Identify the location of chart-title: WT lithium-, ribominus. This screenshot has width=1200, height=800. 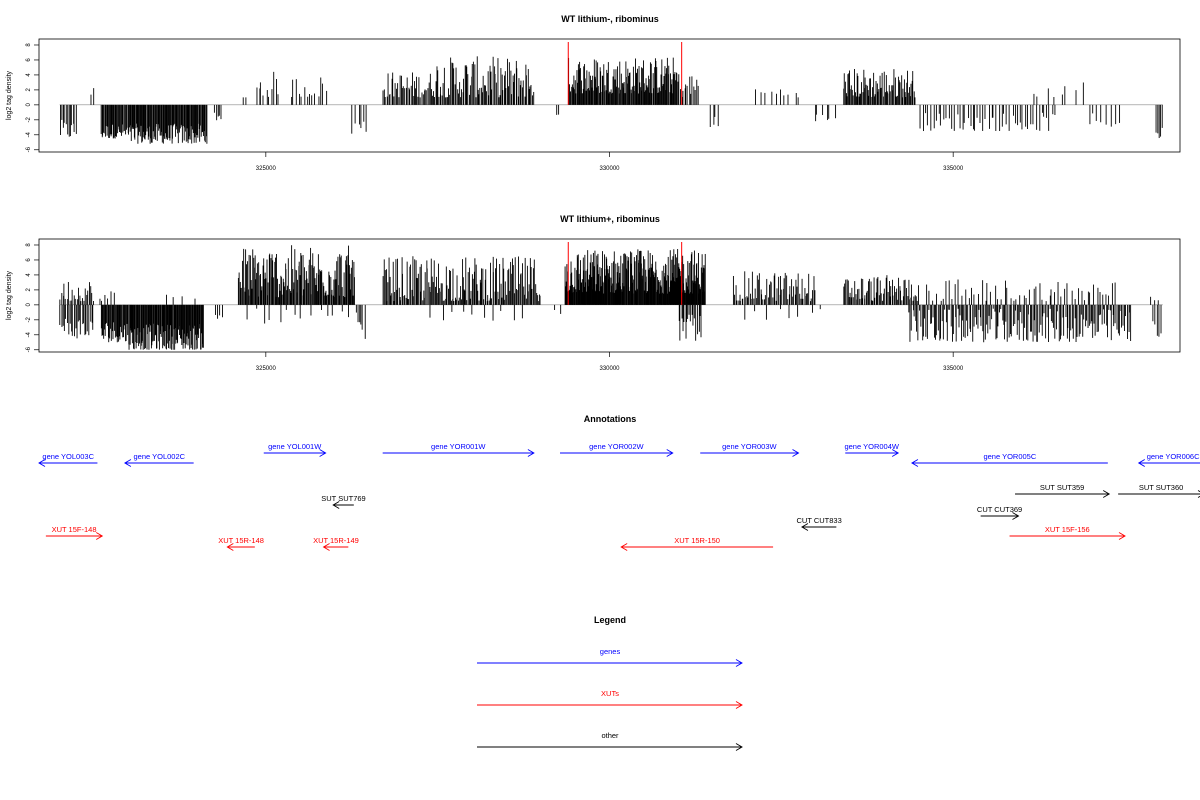
(610, 19).